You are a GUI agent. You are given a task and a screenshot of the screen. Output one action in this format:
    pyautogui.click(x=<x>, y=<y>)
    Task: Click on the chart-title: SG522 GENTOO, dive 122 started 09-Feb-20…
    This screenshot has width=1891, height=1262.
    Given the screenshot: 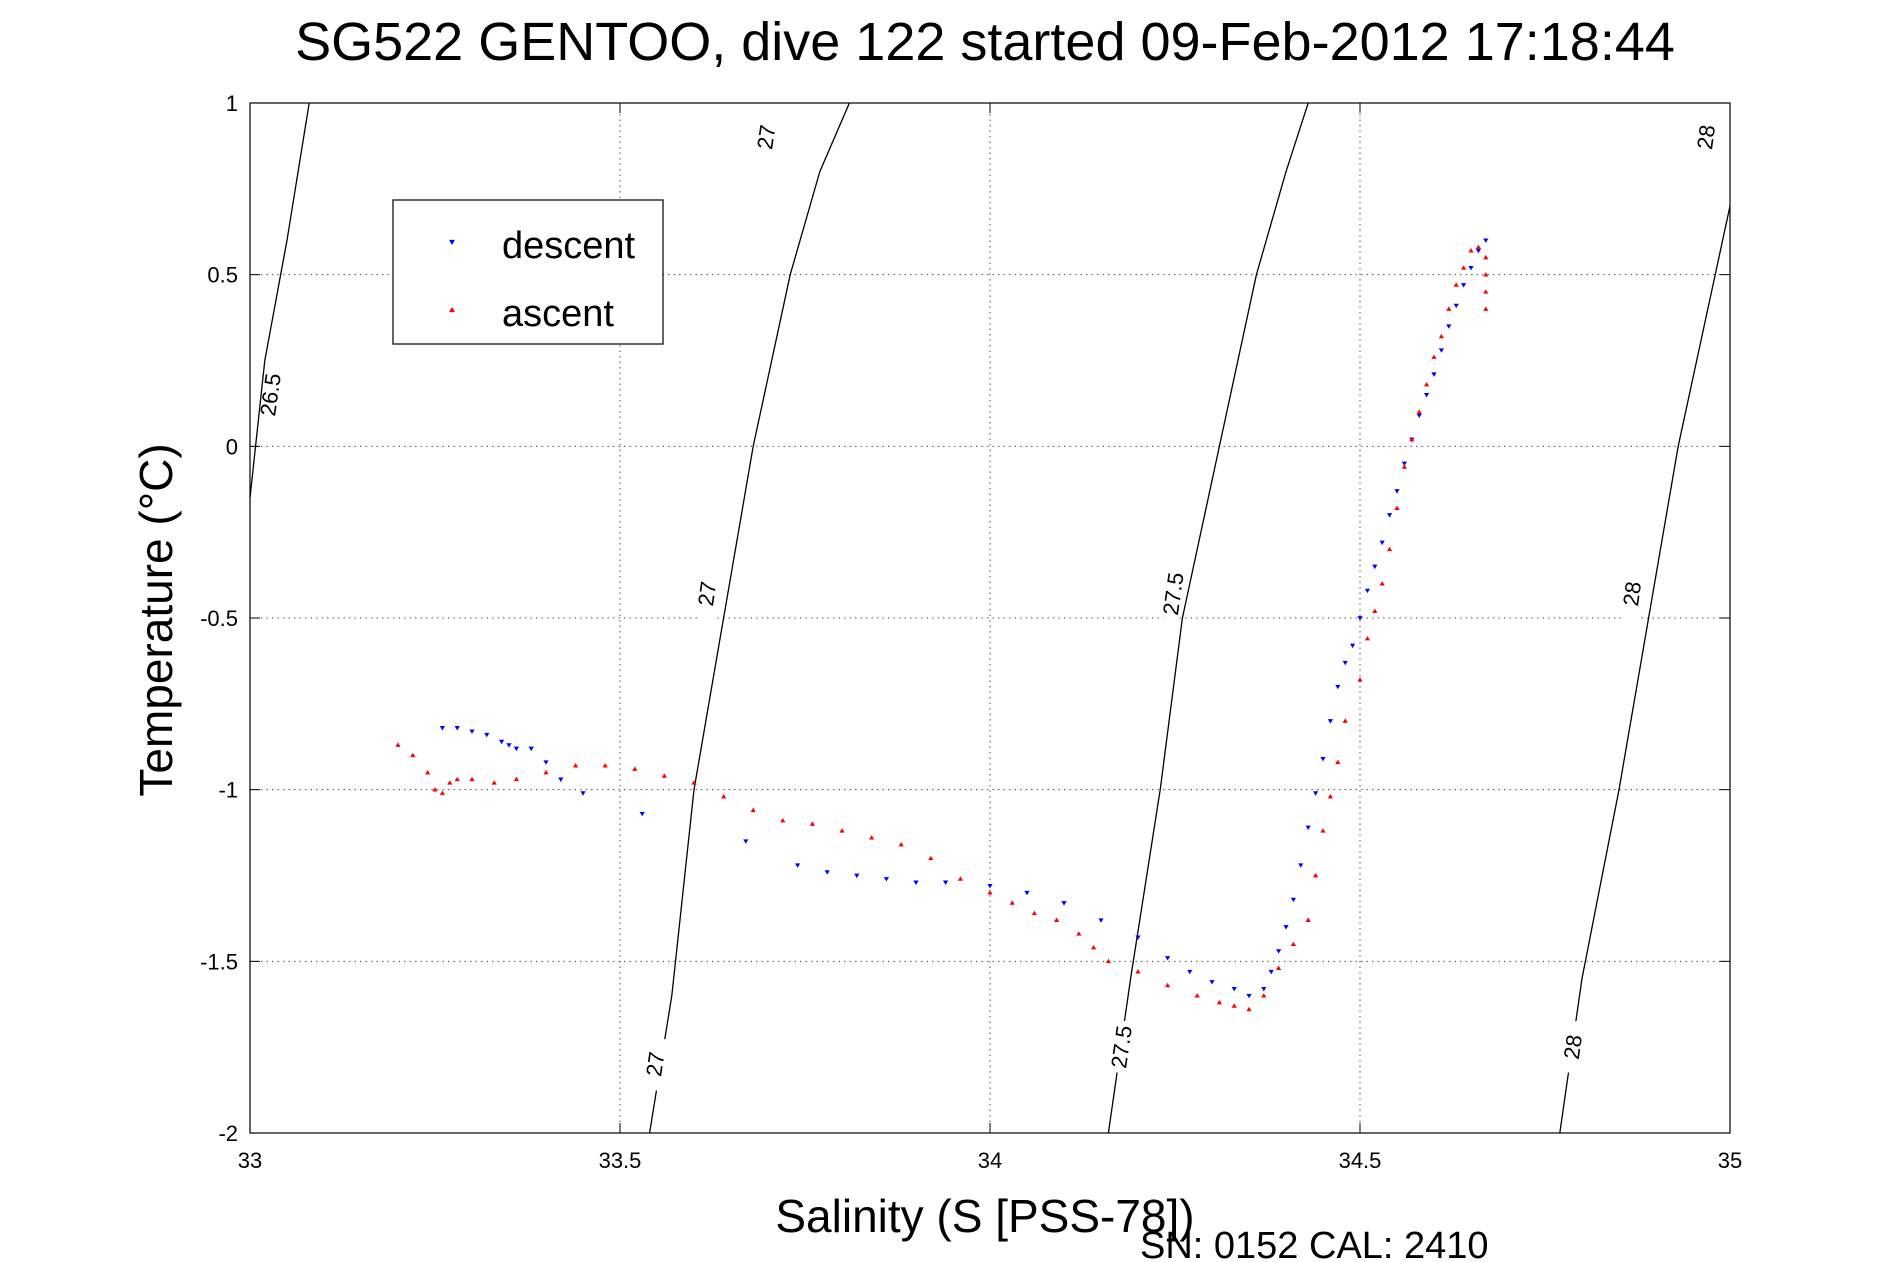 What is the action you would take?
    pyautogui.click(x=985, y=42)
    